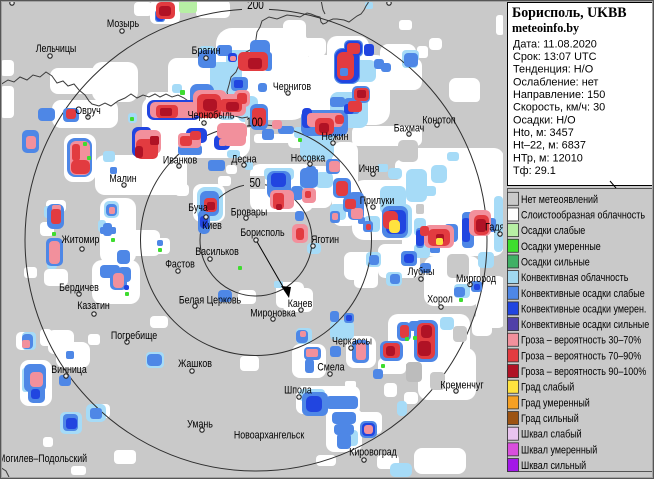 The width and height of the screenshot is (654, 479). What do you see at coordinates (206, 51) in the screenshot?
I see `svg-text: Брагин` at bounding box center [206, 51].